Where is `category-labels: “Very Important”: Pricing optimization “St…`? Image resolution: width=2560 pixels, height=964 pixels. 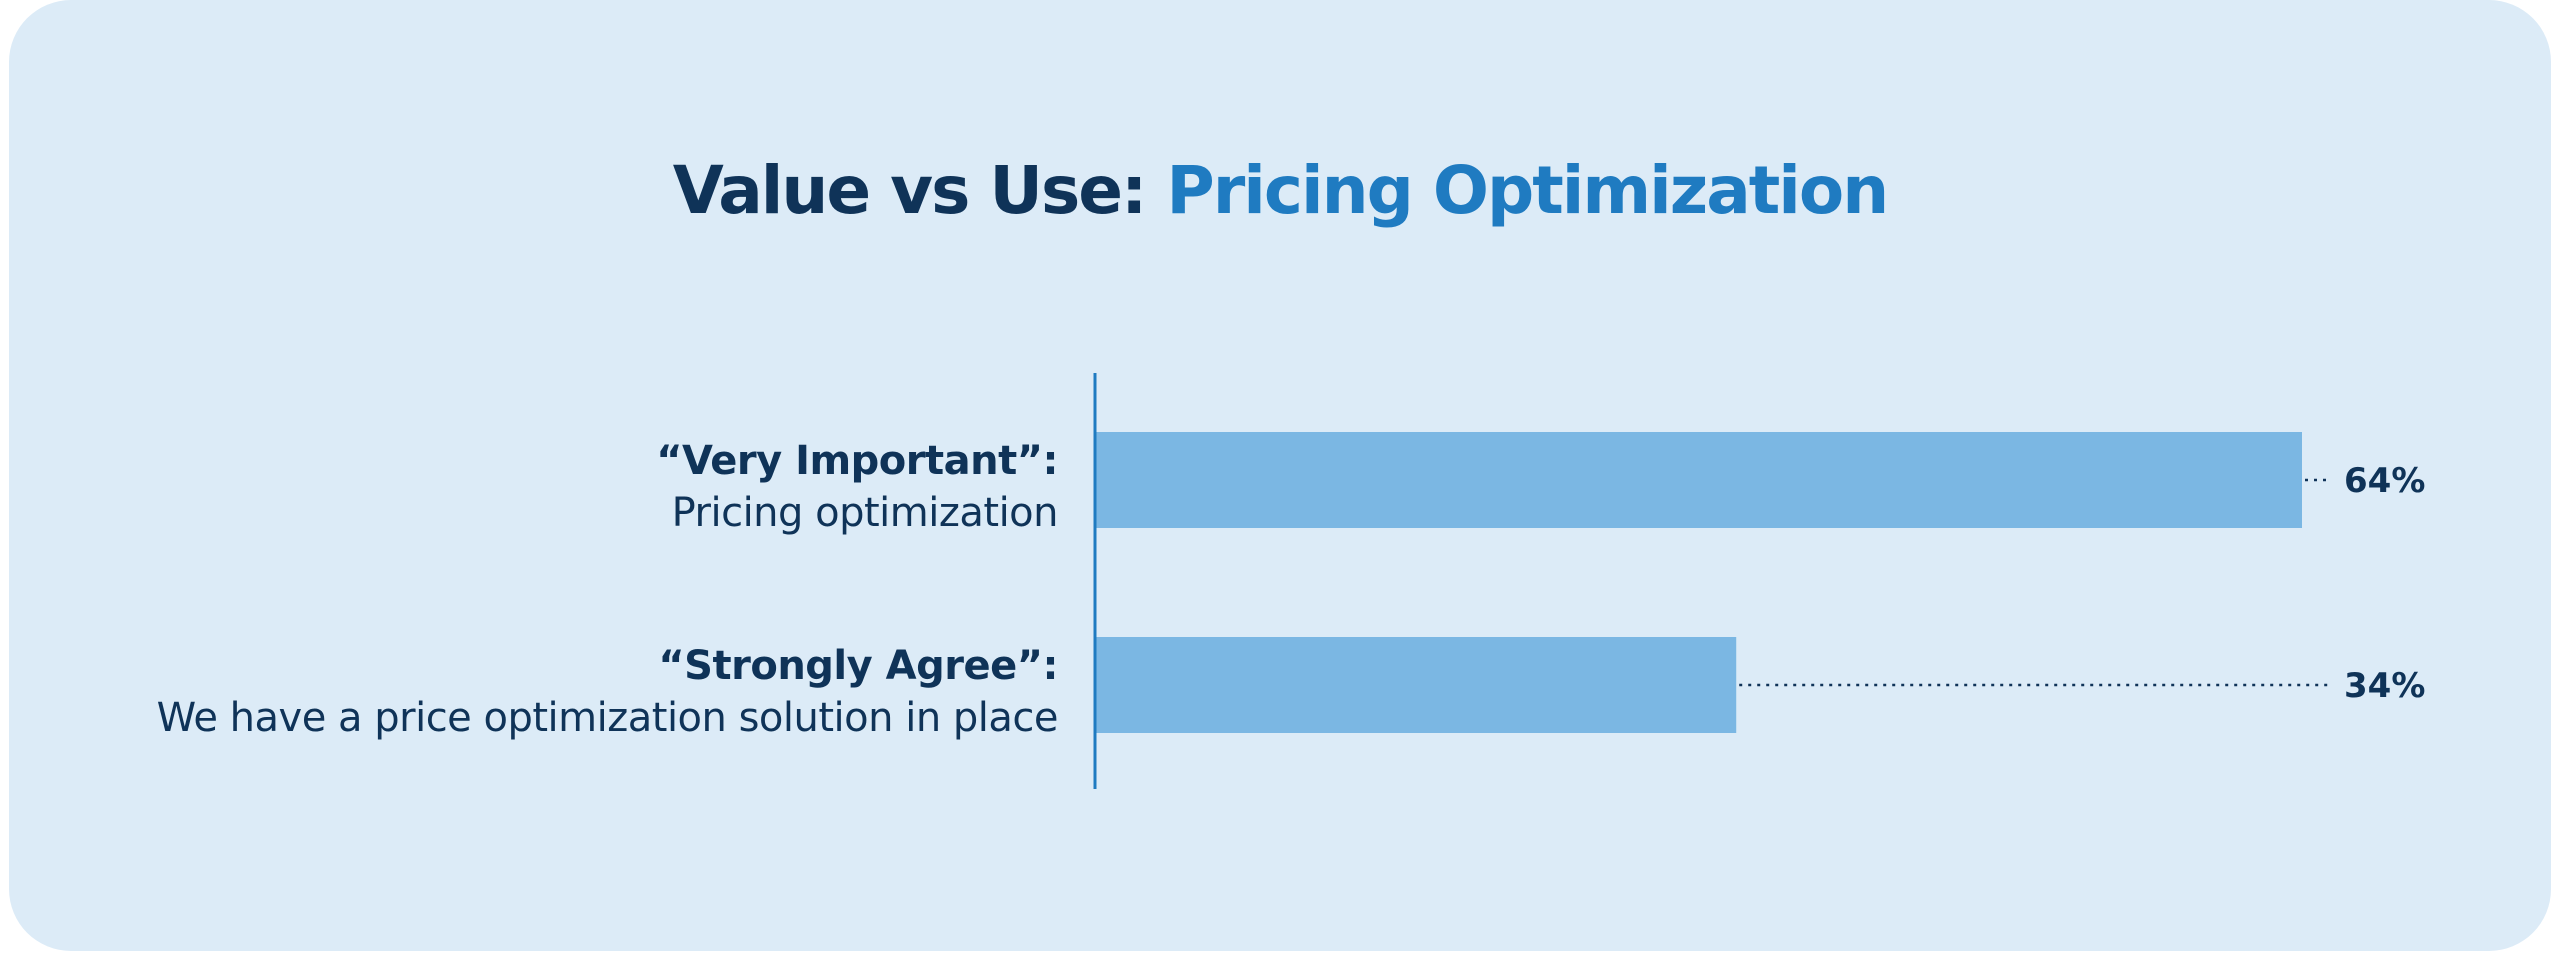
category-labels: “Very Important”: Pricing optimization “St… is located at coordinates (608, 589).